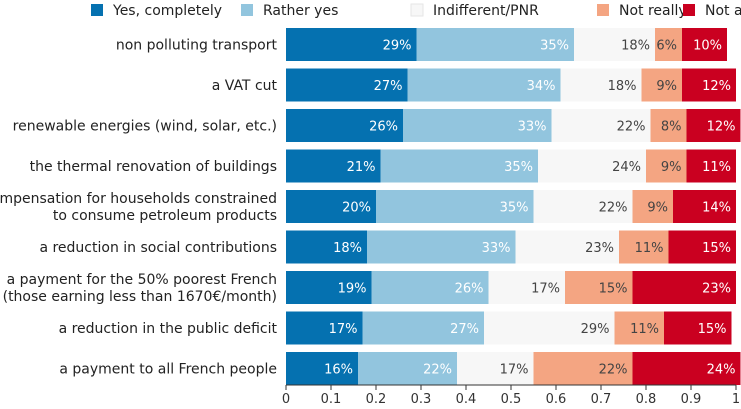 Image resolution: width=741 pixels, height=409 pixels. What do you see at coordinates (707, 46) in the screenshot?
I see `data-label: 10%` at bounding box center [707, 46].